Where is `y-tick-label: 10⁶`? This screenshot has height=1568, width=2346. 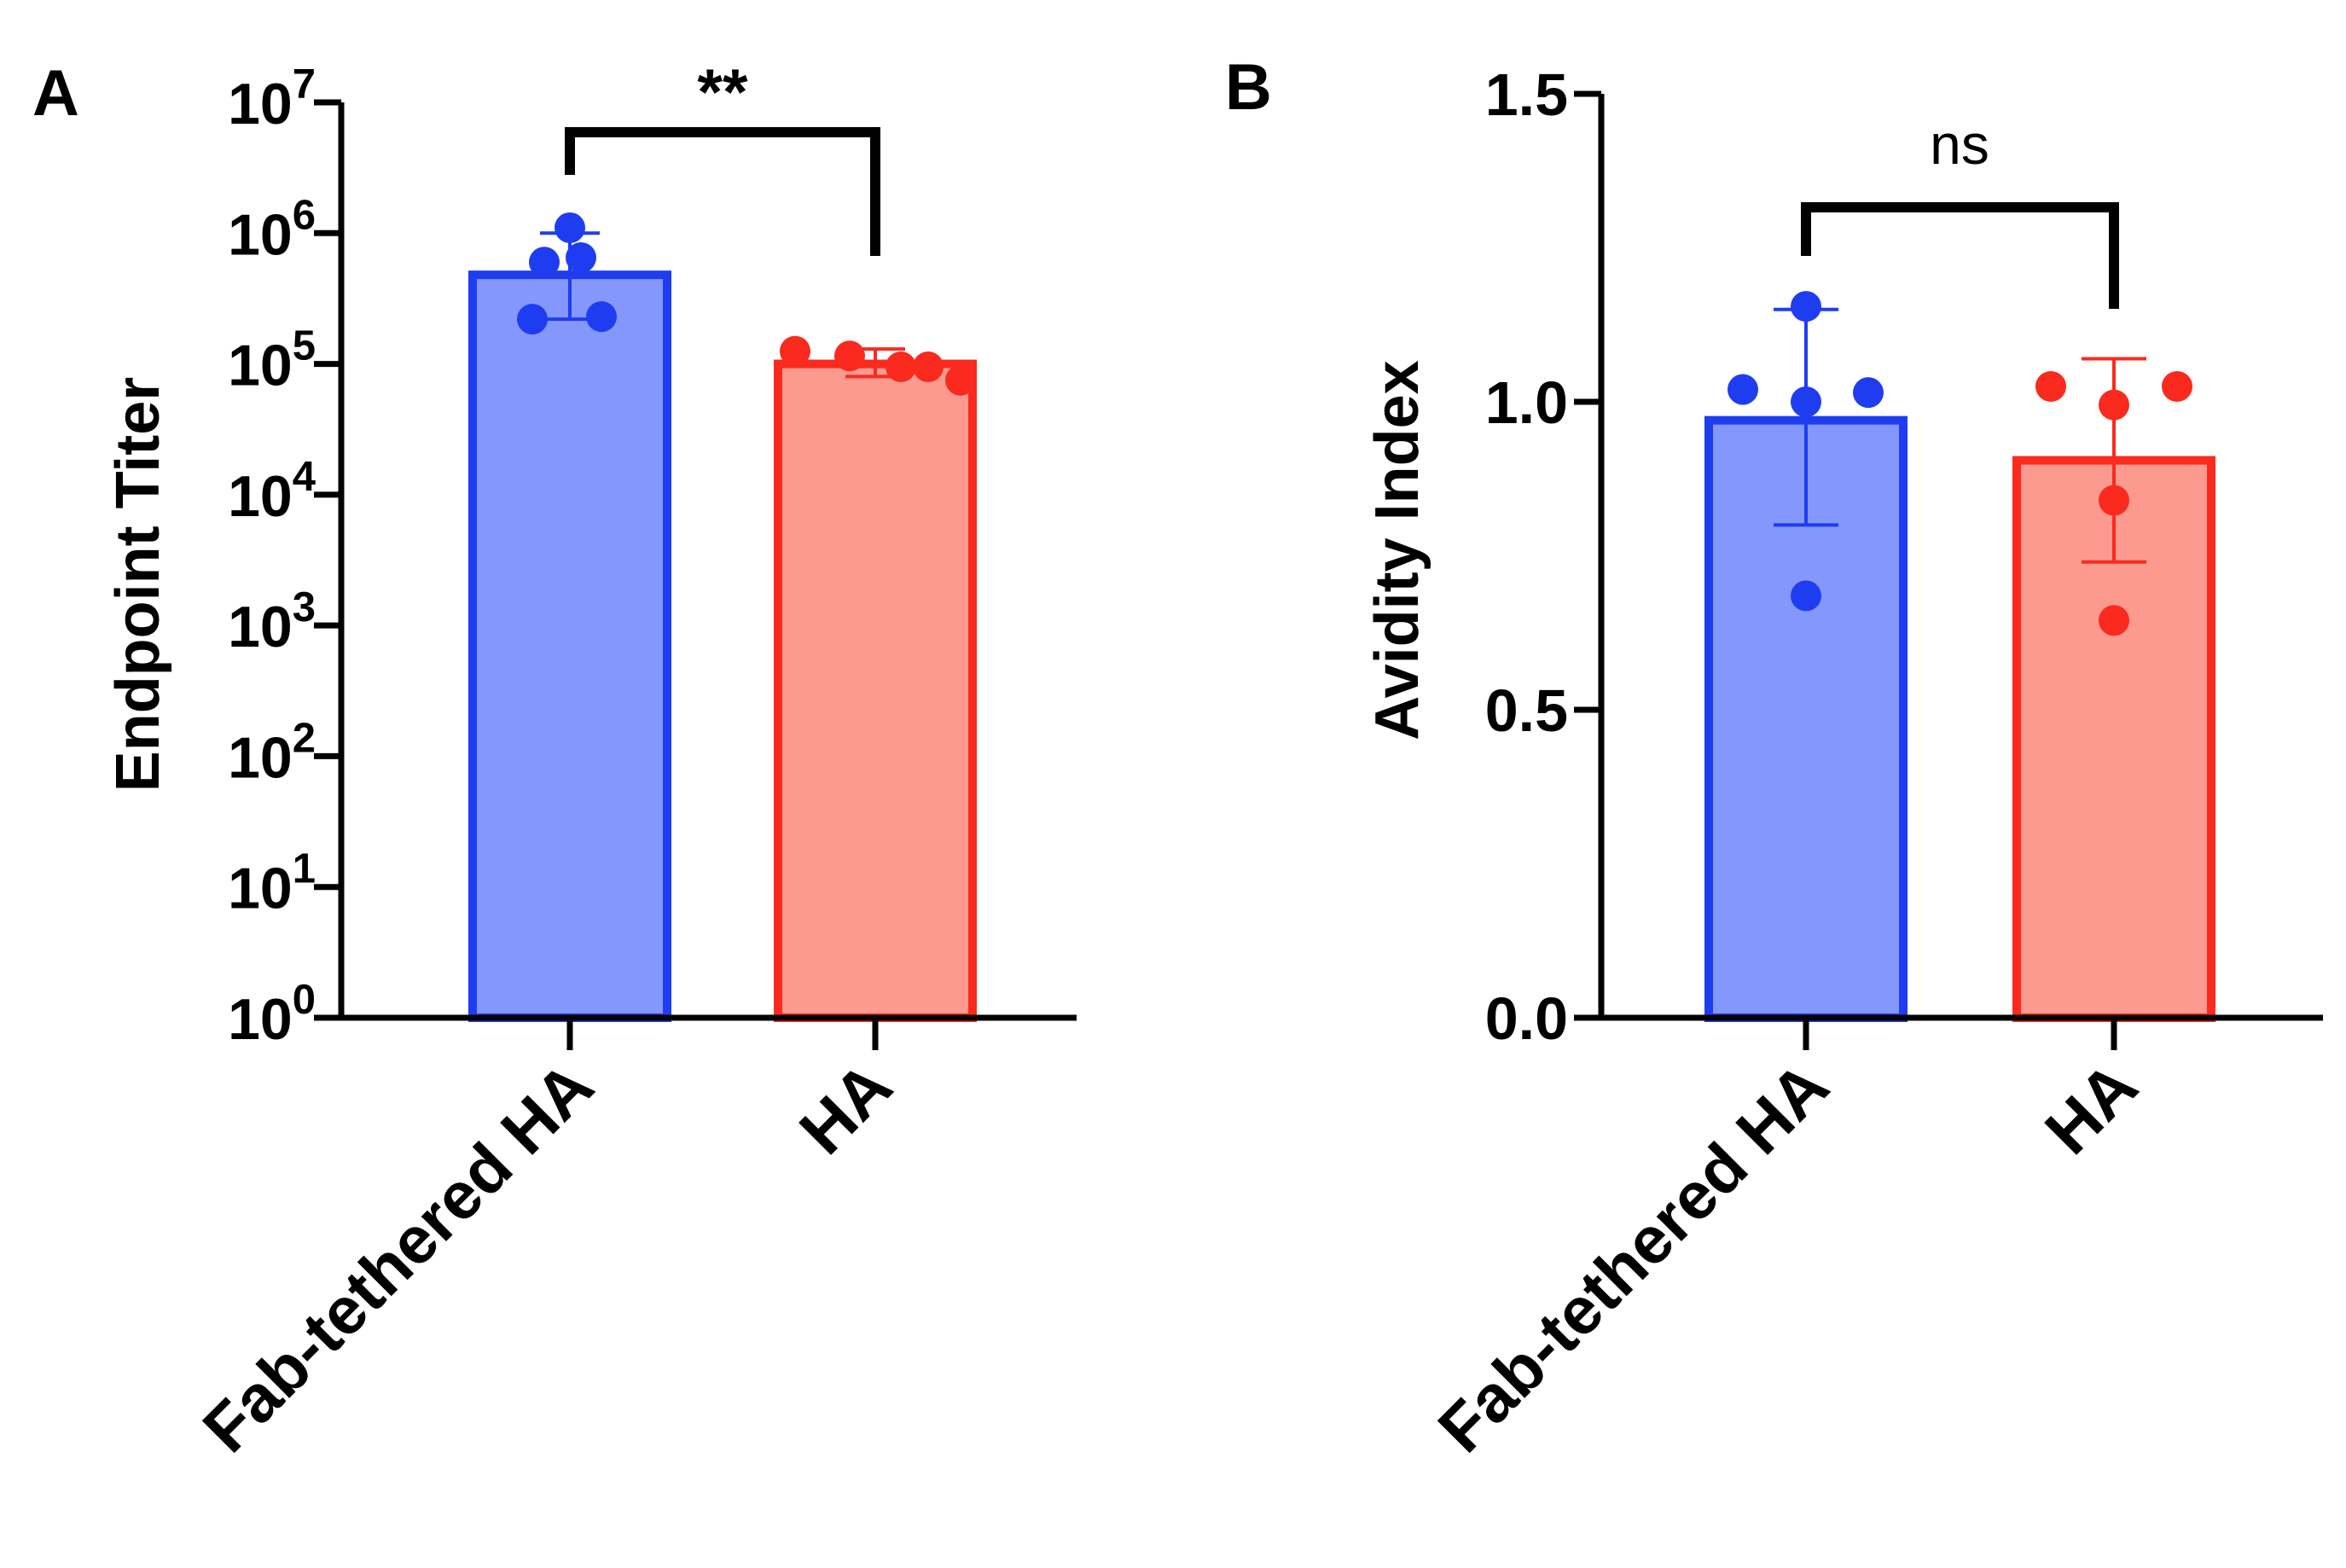
y-tick-label: 10⁶ is located at coordinates (272, 229).